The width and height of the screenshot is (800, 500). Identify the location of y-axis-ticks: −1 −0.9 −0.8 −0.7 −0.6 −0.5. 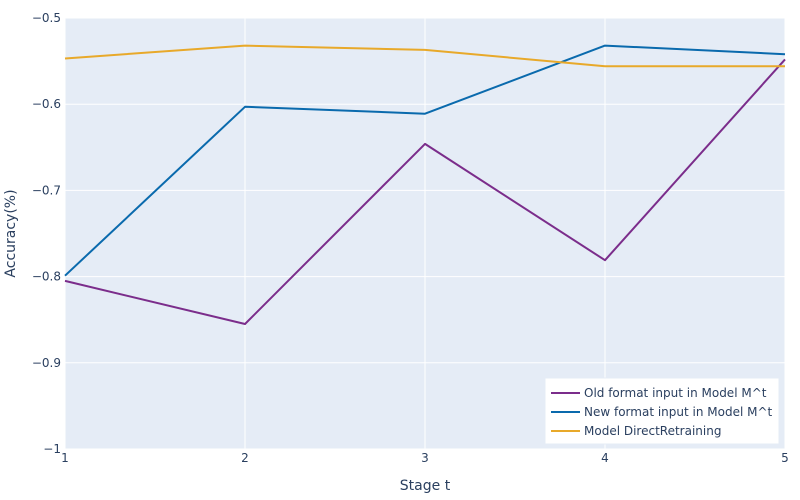
(46, 233).